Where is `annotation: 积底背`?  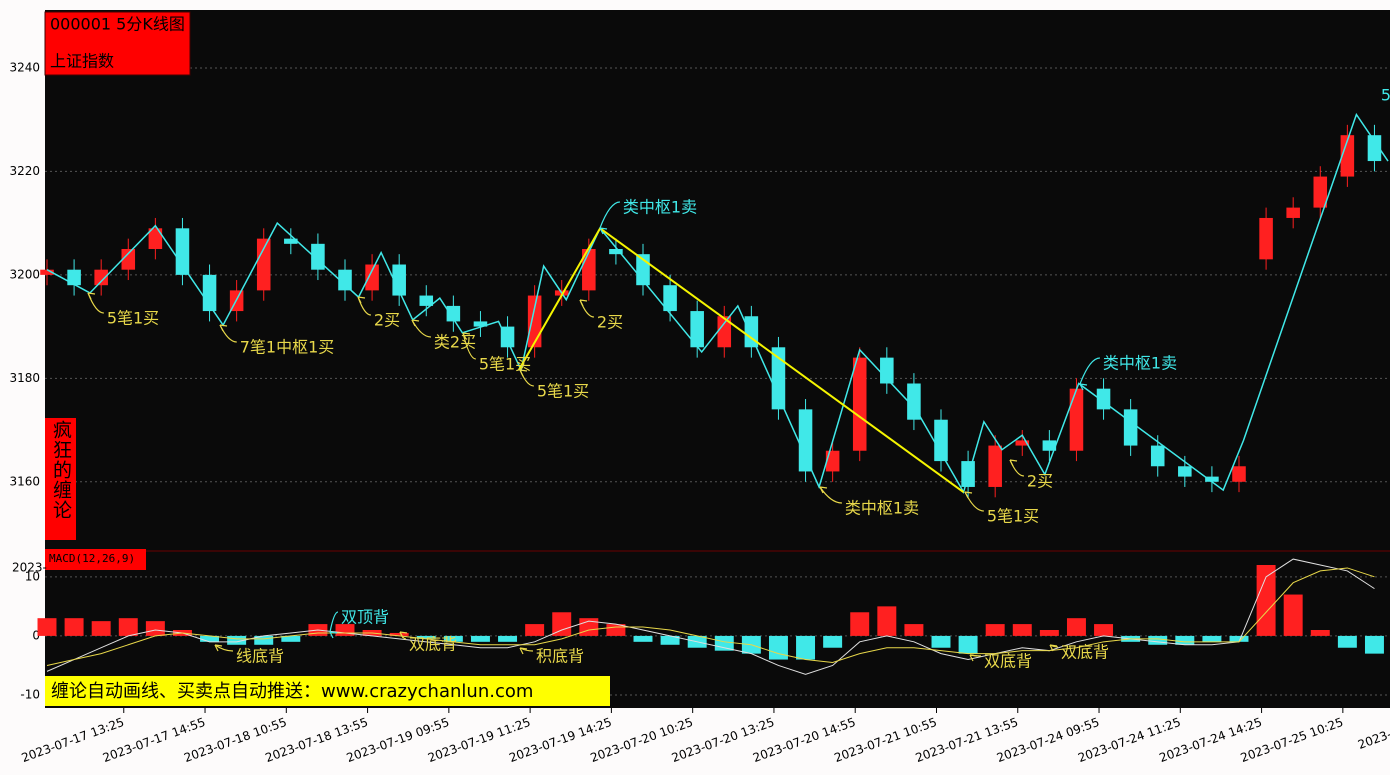
annotation: 积底背 is located at coordinates (560, 656).